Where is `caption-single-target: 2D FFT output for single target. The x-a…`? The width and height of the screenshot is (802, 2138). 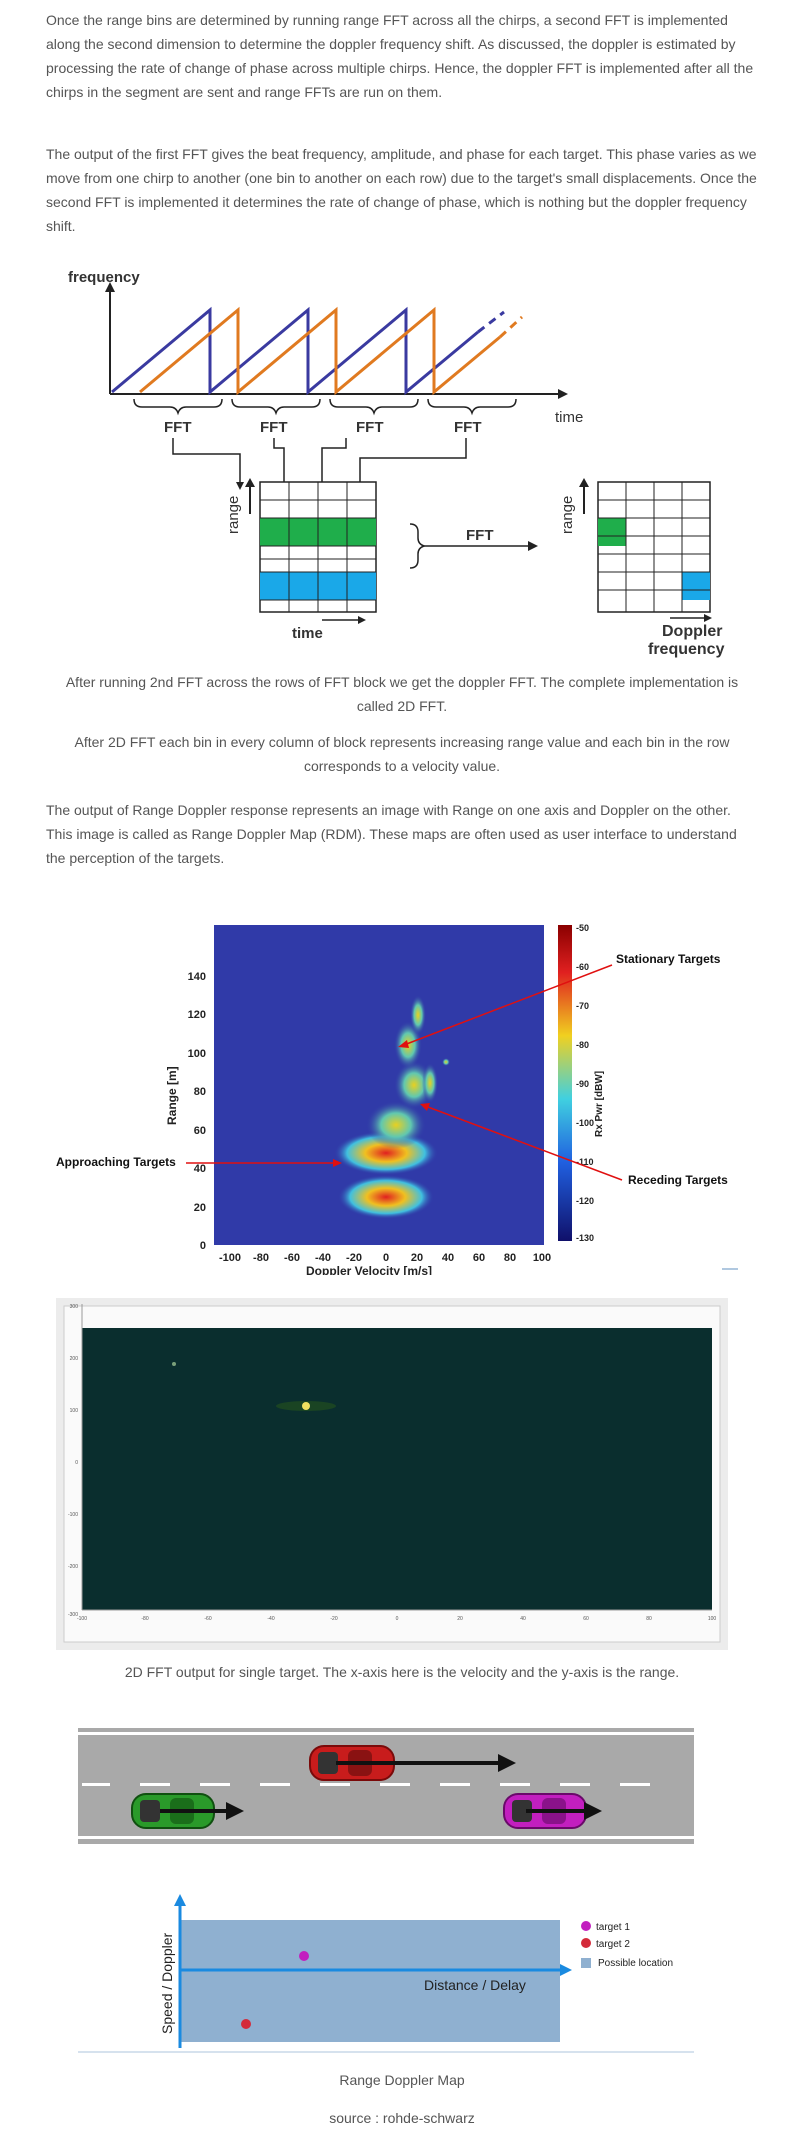 caption-single-target: 2D FFT output for single target. The x-a… is located at coordinates (402, 1672).